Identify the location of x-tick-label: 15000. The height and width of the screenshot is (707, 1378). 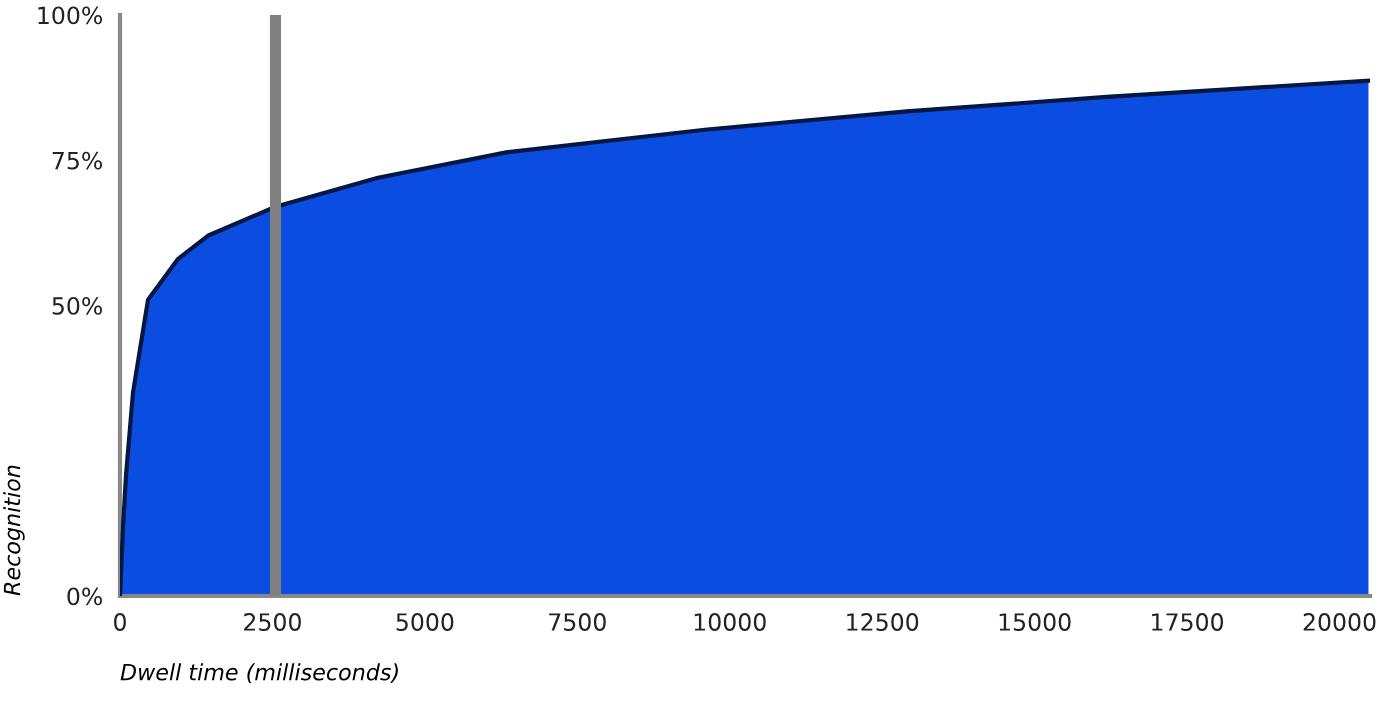
(1035, 622).